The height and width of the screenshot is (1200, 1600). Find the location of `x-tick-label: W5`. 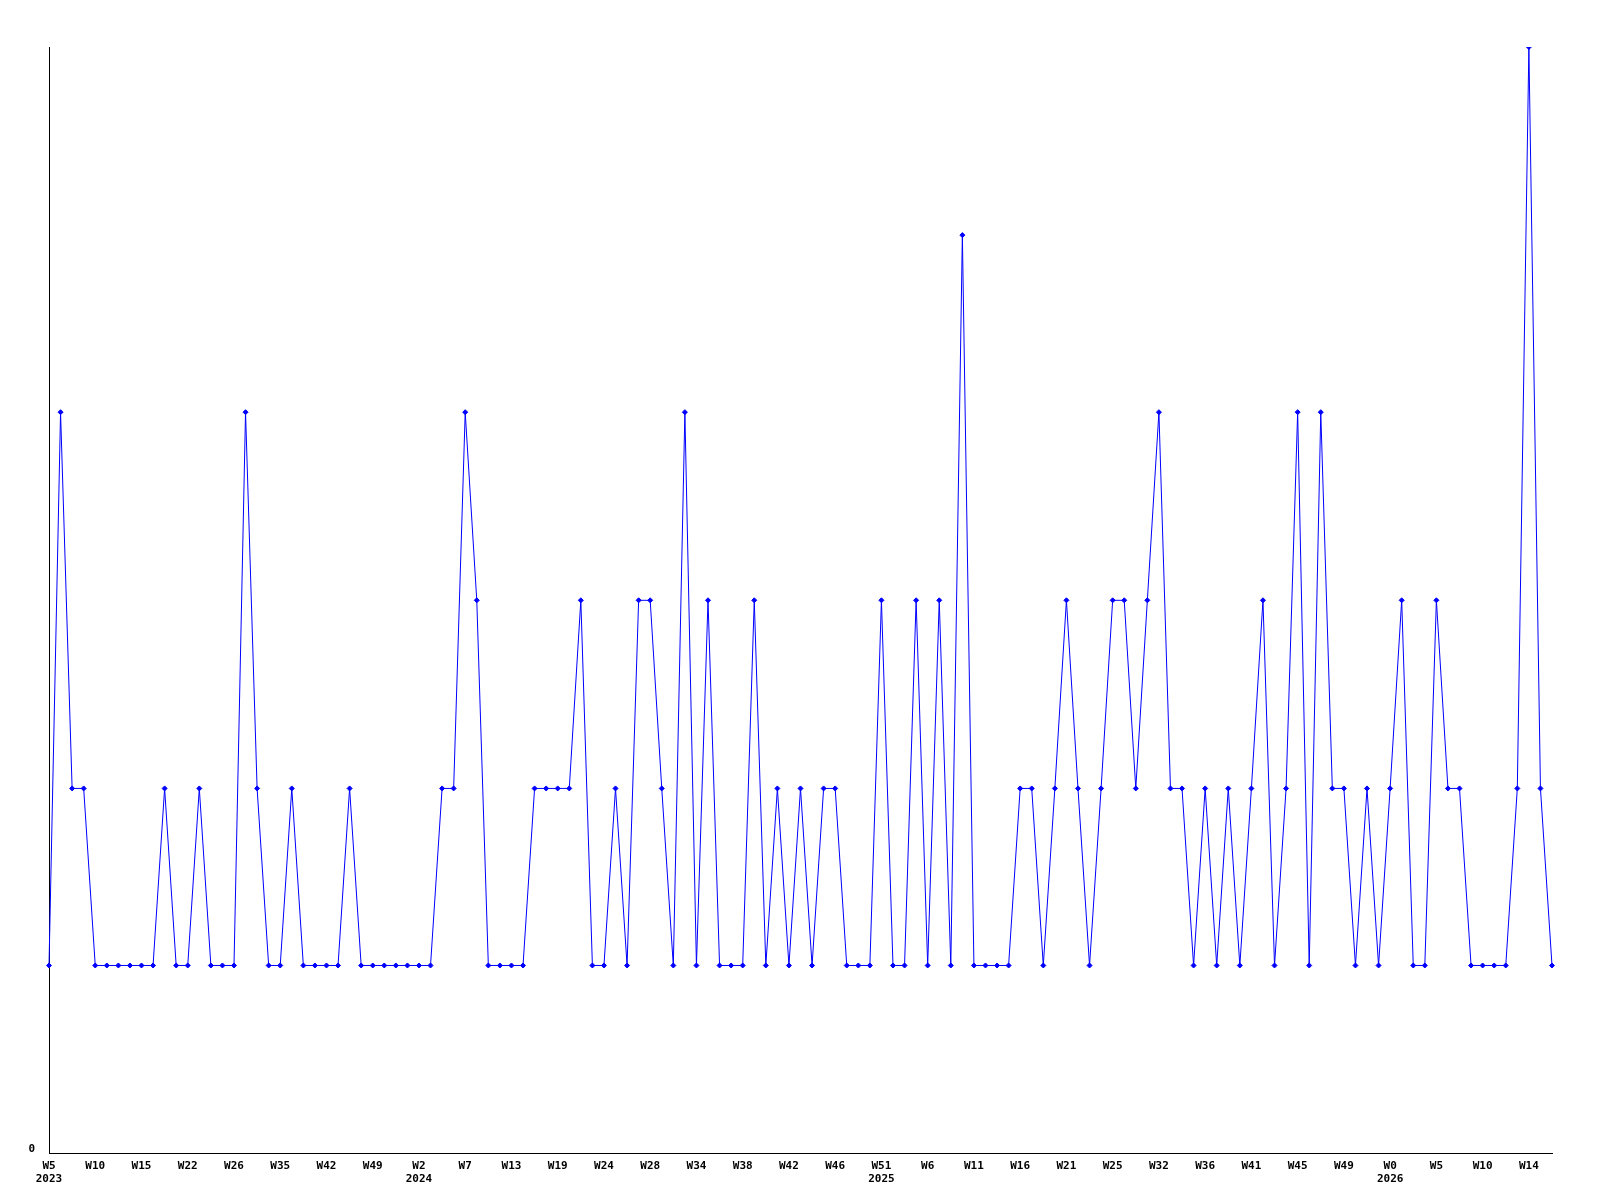

x-tick-label: W5 is located at coordinates (1436, 1166).